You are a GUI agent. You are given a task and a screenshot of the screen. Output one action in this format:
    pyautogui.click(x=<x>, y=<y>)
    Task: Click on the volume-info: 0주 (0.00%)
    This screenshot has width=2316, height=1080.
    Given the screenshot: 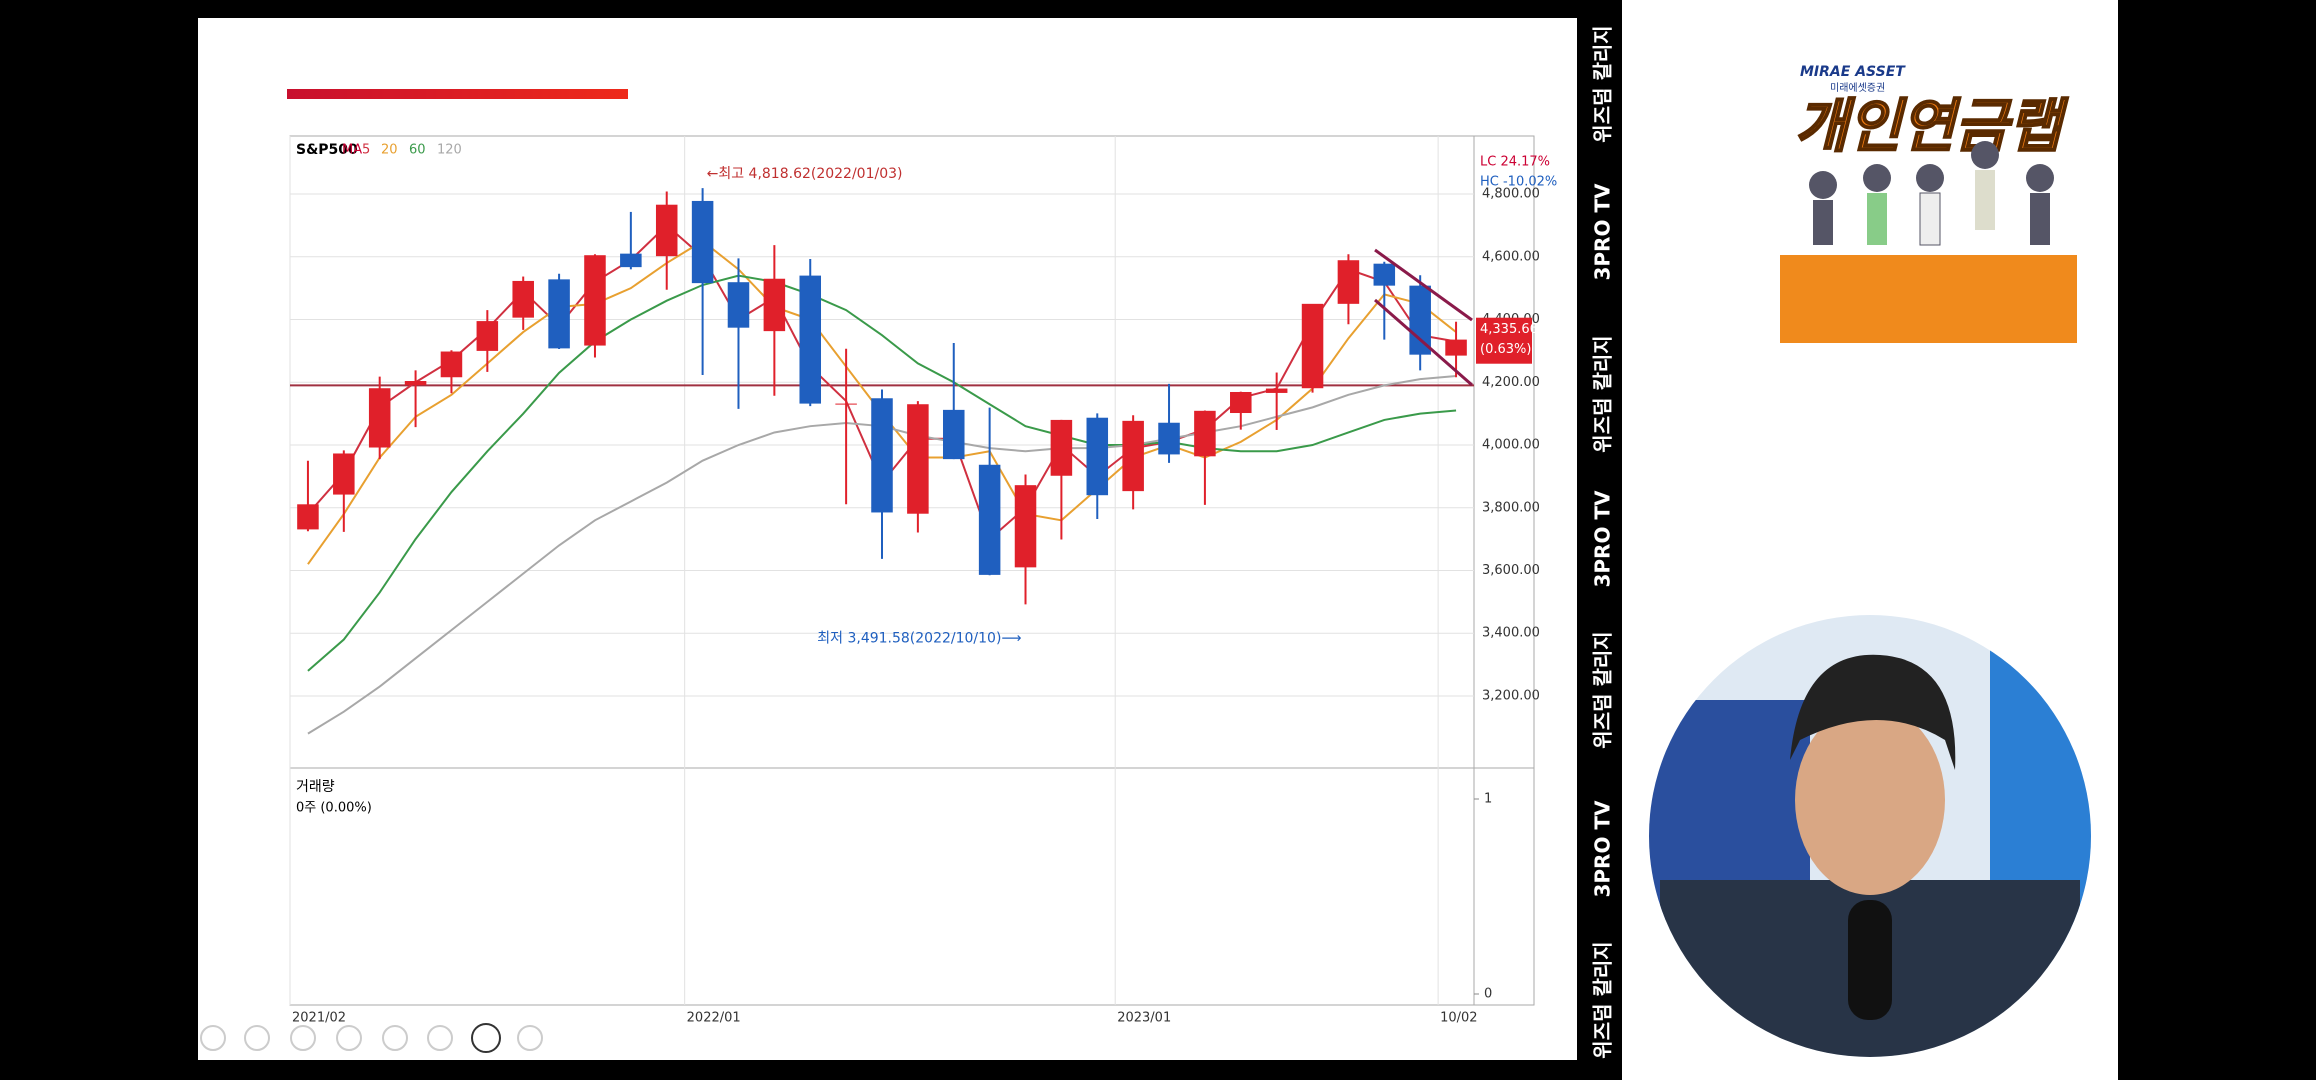 What is the action you would take?
    pyautogui.click(x=334, y=808)
    